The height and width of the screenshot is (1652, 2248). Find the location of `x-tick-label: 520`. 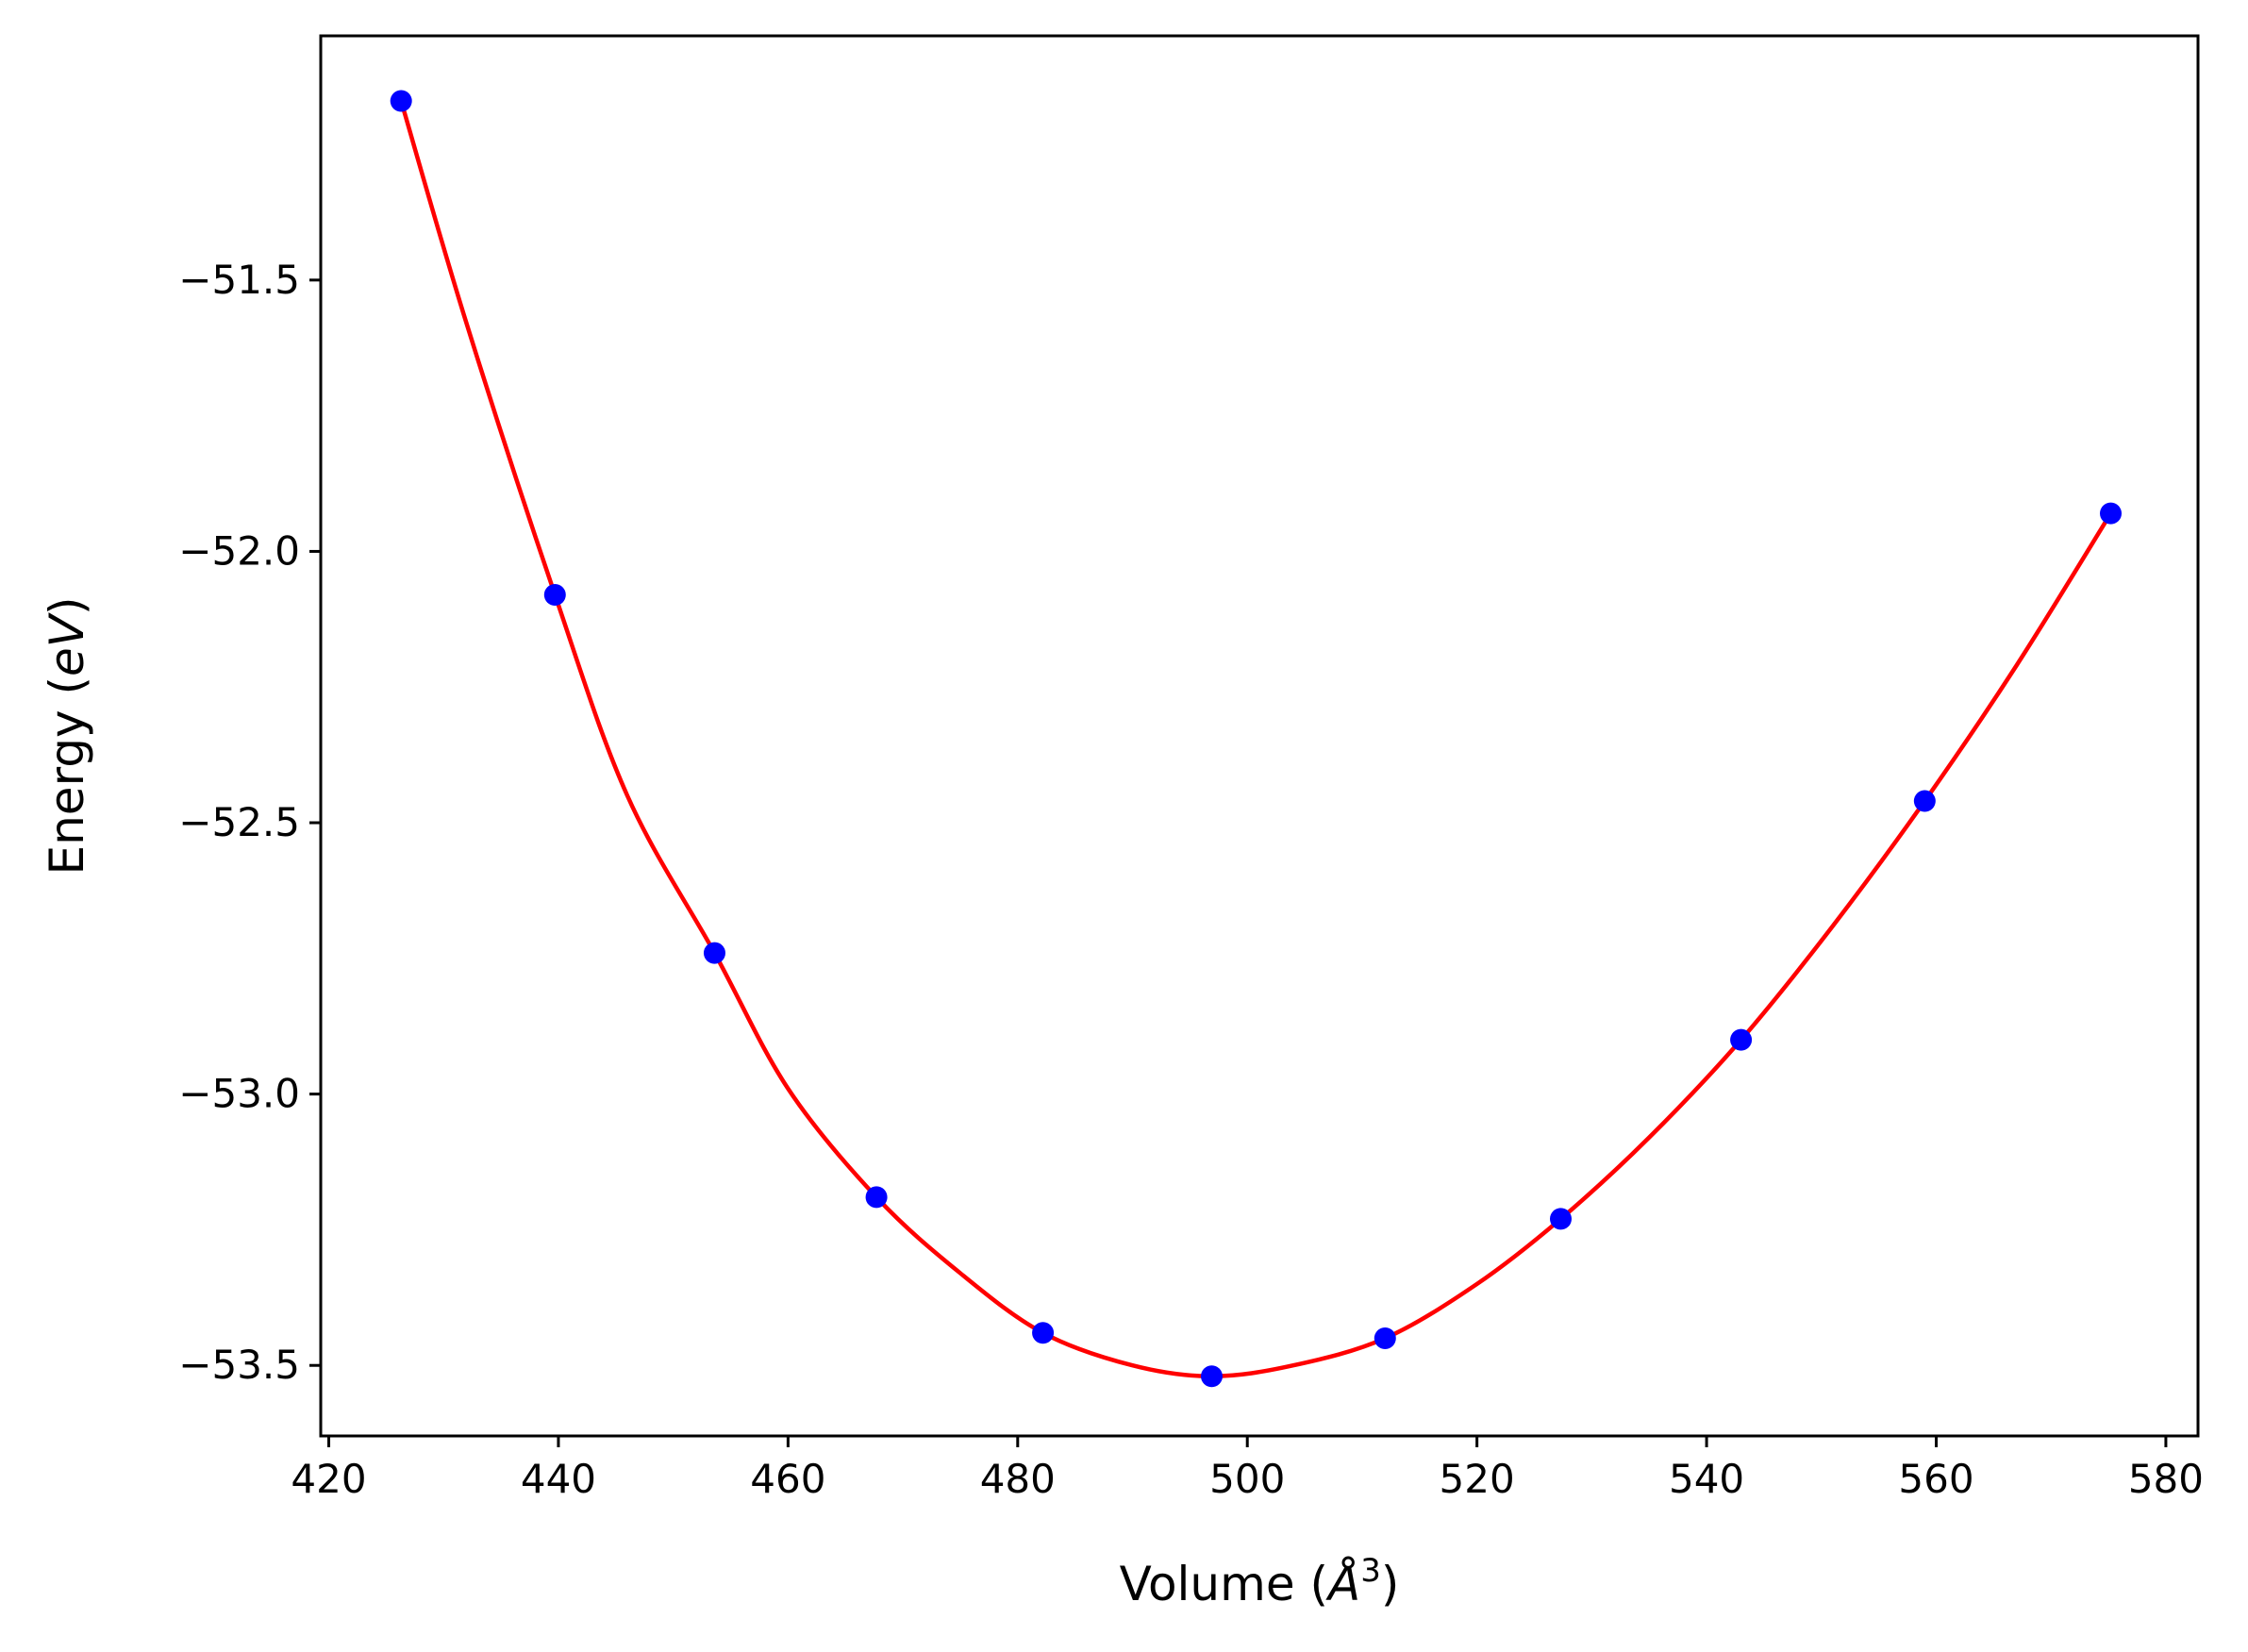

x-tick-label: 520 is located at coordinates (1477, 1479).